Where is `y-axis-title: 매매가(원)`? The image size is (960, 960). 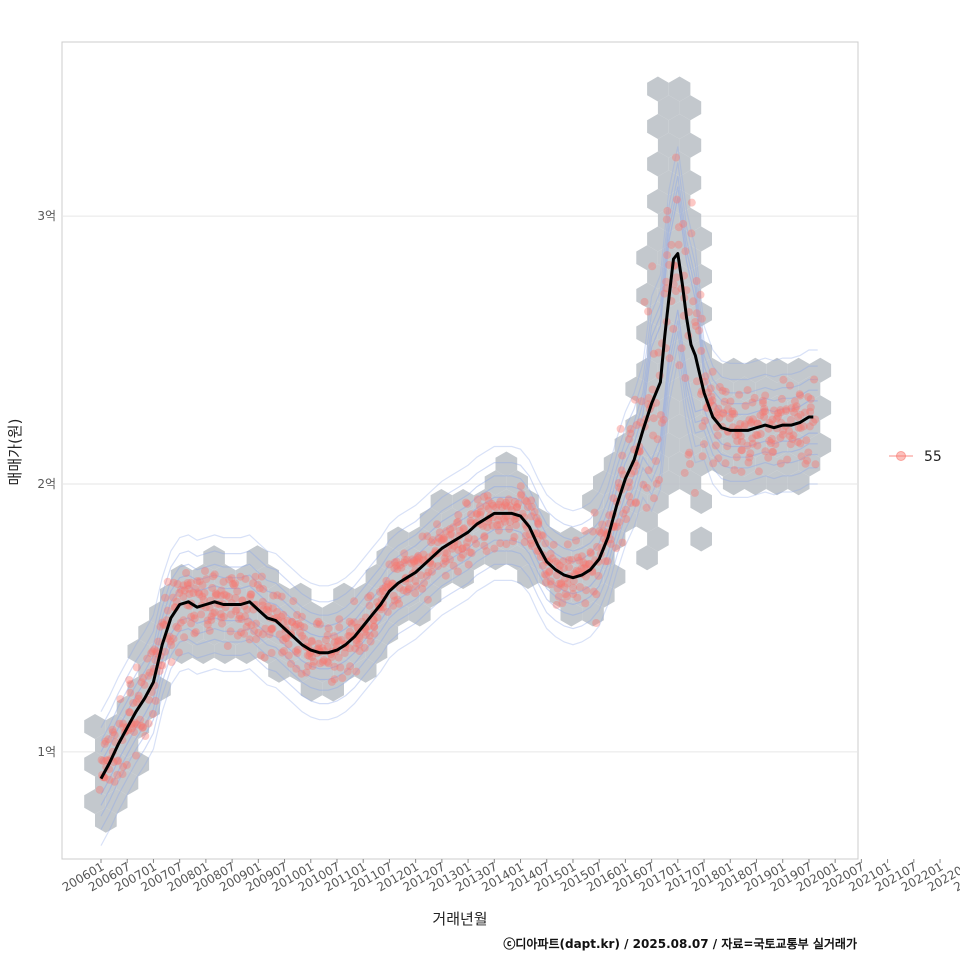 y-axis-title: 매매가(원) is located at coordinates (15, 452).